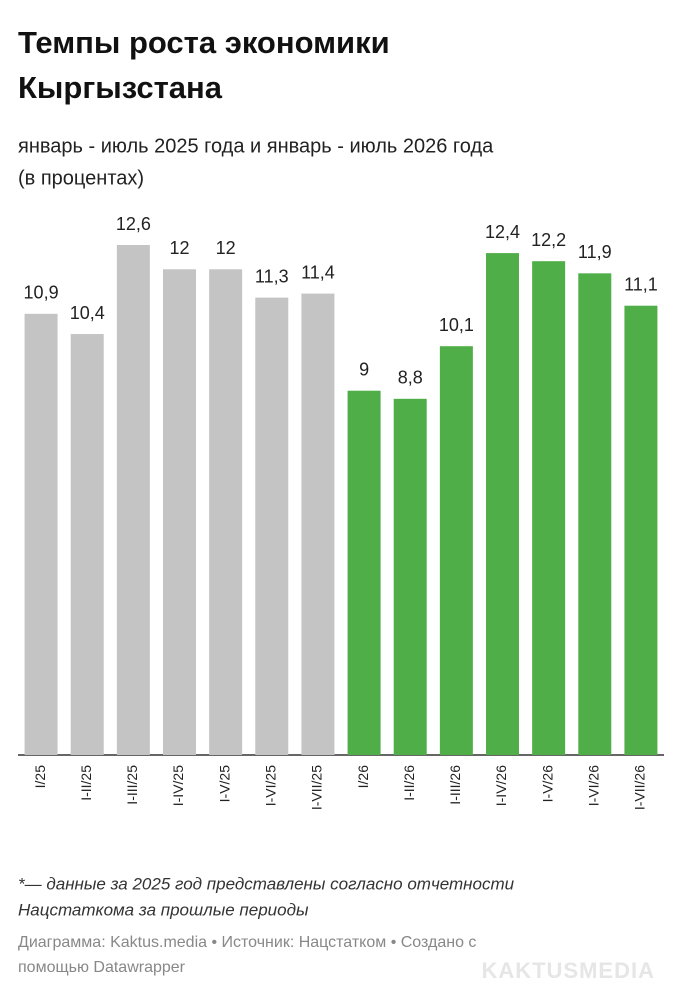  I want to click on x-tick-label: I-VII/25, so click(317, 787).